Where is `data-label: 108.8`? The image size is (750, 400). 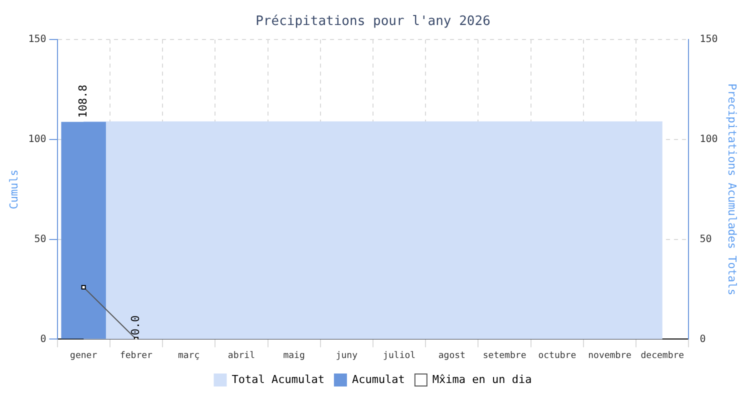 data-label: 108.8 is located at coordinates (83, 101).